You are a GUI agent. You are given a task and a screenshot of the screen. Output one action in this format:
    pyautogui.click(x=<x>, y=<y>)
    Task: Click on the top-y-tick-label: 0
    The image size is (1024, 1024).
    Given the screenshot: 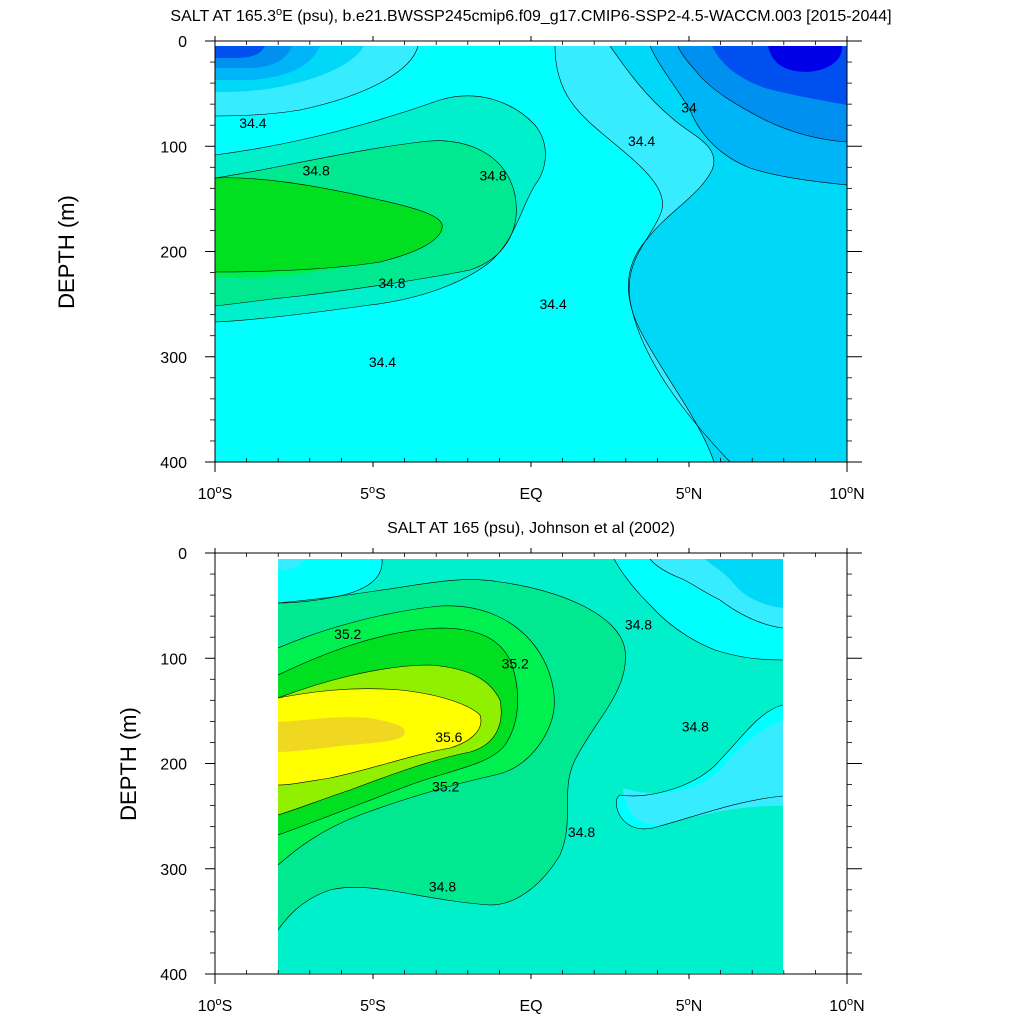 What is the action you would take?
    pyautogui.click(x=182, y=42)
    